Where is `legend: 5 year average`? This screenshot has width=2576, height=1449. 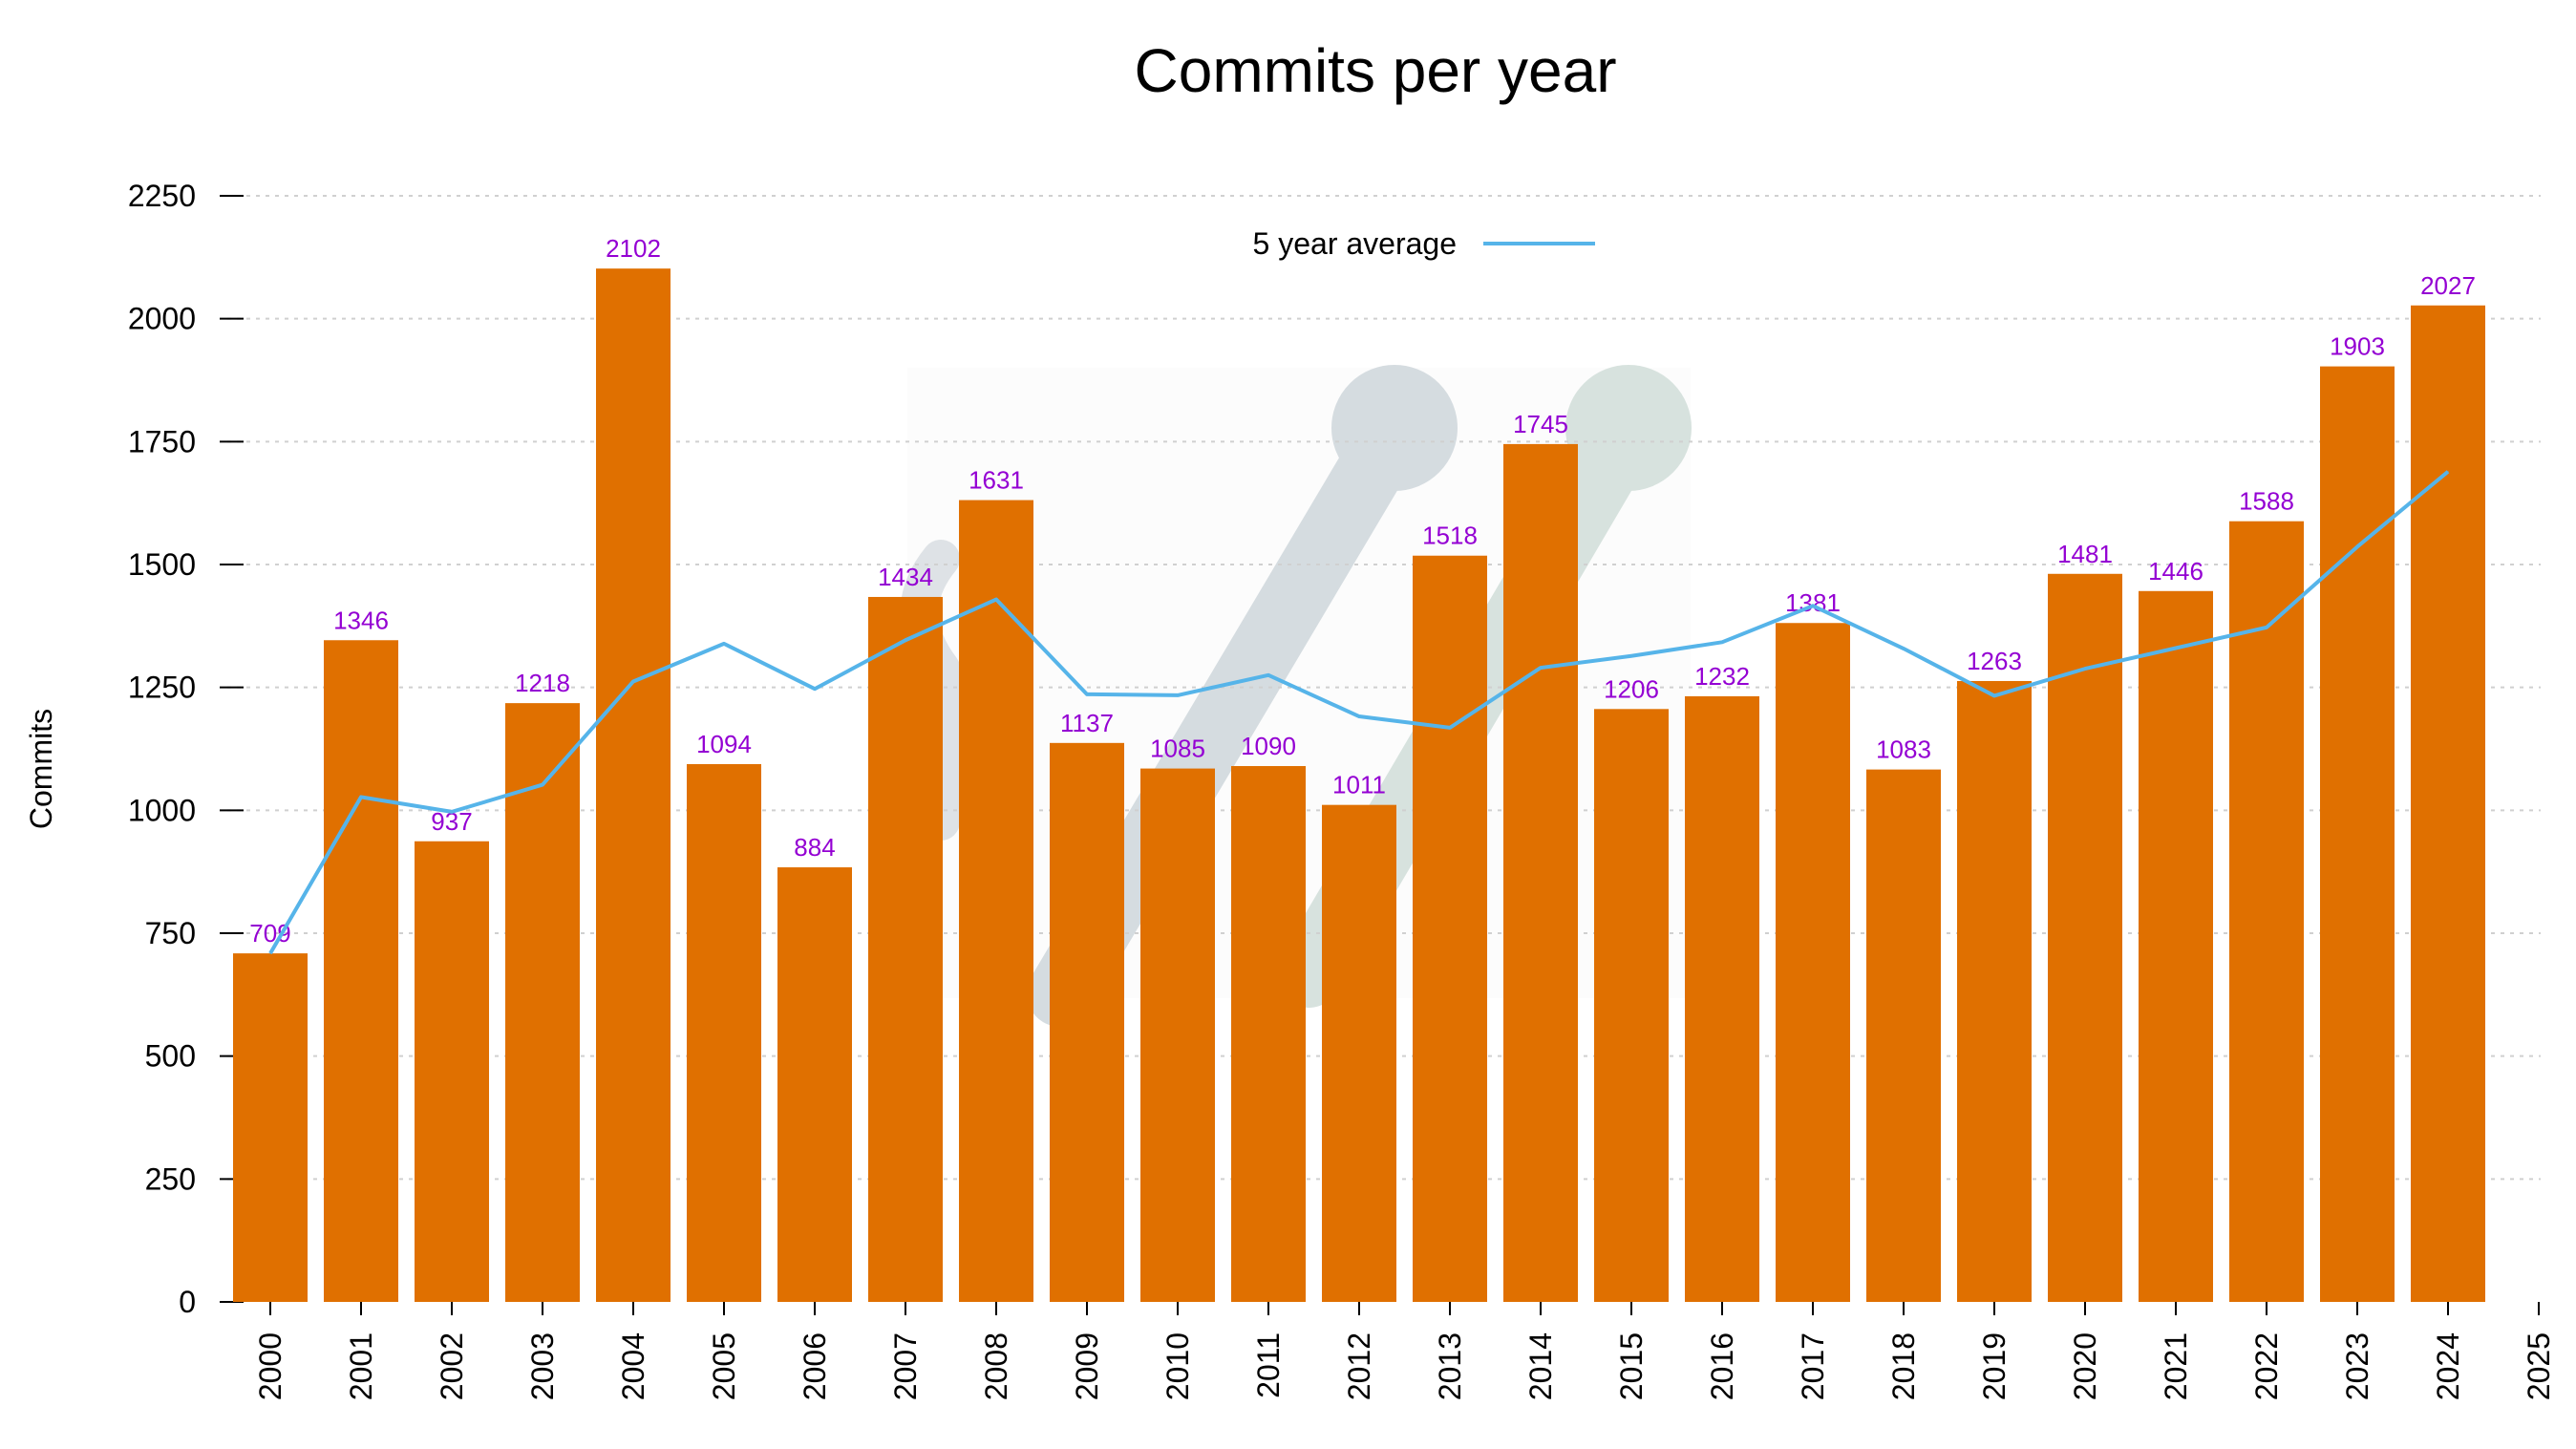 legend: 5 year average is located at coordinates (1424, 243).